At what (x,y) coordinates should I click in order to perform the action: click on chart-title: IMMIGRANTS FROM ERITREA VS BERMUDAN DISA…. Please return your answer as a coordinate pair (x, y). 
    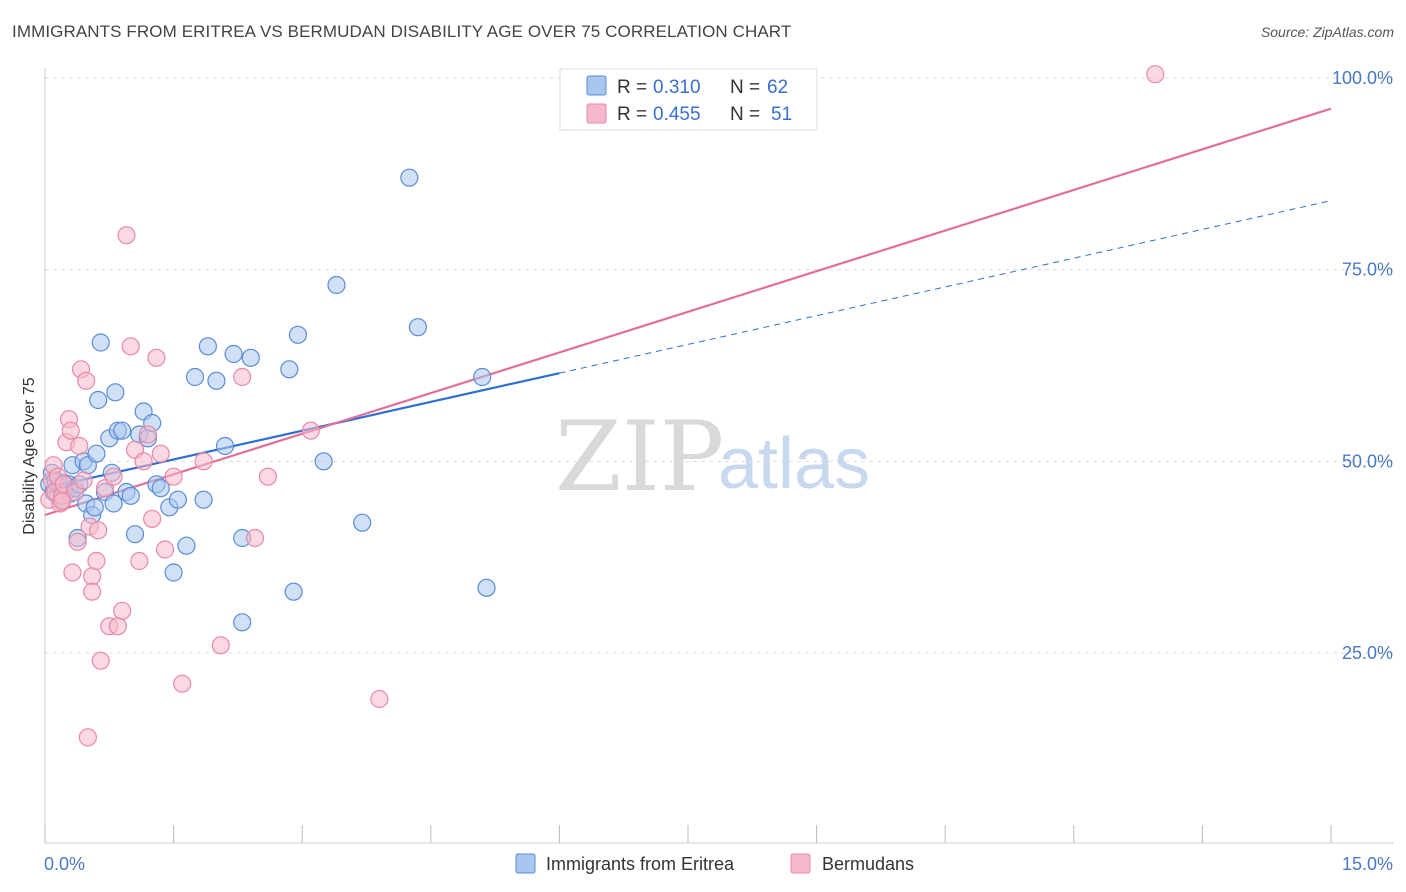
    Looking at the image, I should click on (402, 31).